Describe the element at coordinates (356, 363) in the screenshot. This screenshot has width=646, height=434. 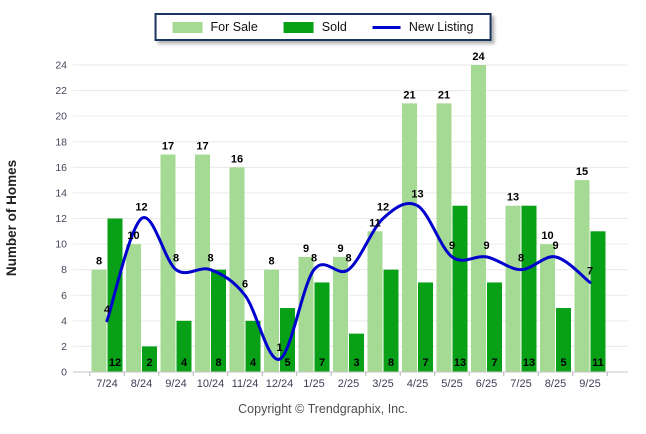
I see `sold-value-label: 3` at that location.